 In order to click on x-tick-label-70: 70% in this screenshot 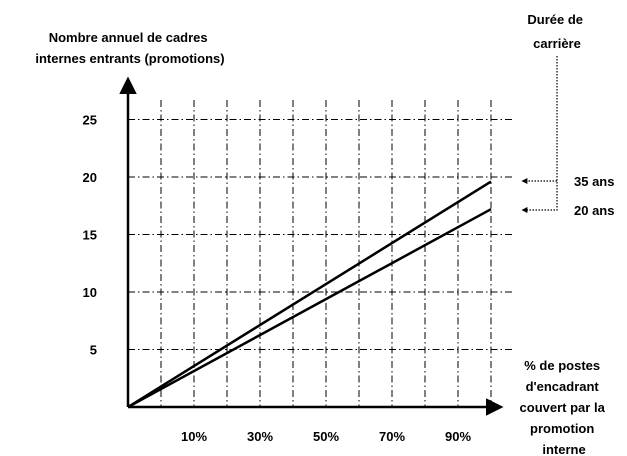, I will do `click(392, 436)`.